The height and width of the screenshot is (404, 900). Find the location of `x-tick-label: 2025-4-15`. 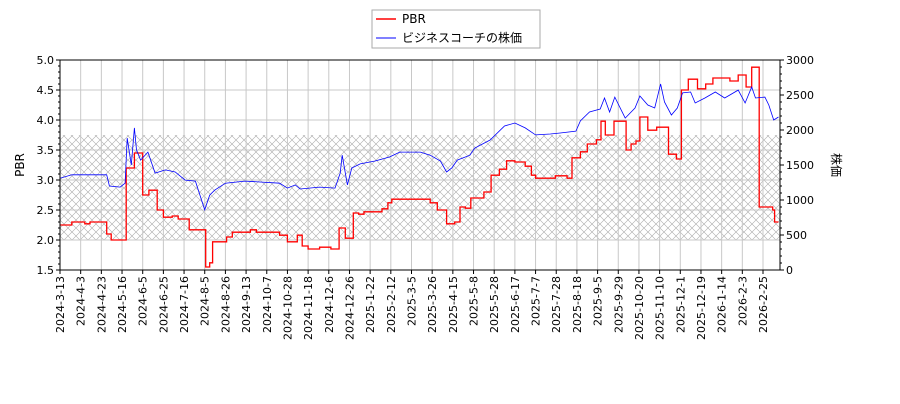

x-tick-label: 2025-4-15 is located at coordinates (453, 304).